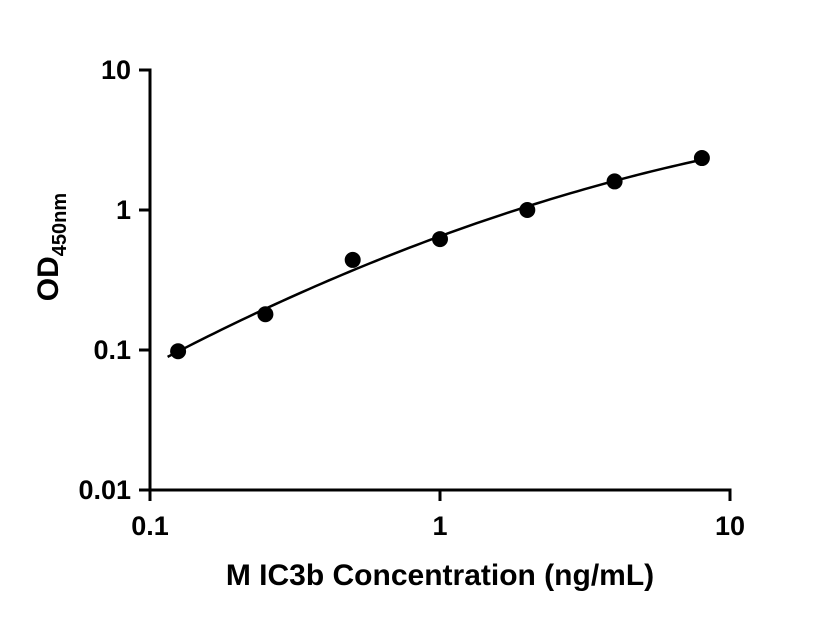 Image resolution: width=816 pixels, height=640 pixels. Describe the element at coordinates (112, 350) in the screenshot. I see `y-tick-label: 0.1` at that location.